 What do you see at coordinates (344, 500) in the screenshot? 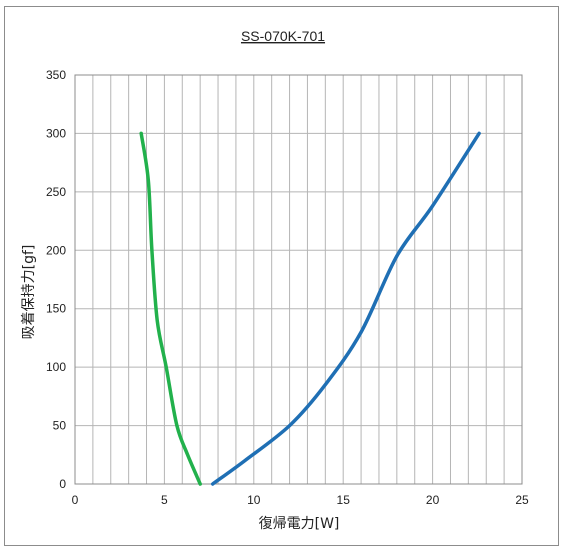
I see `x-tick-label: 15` at bounding box center [344, 500].